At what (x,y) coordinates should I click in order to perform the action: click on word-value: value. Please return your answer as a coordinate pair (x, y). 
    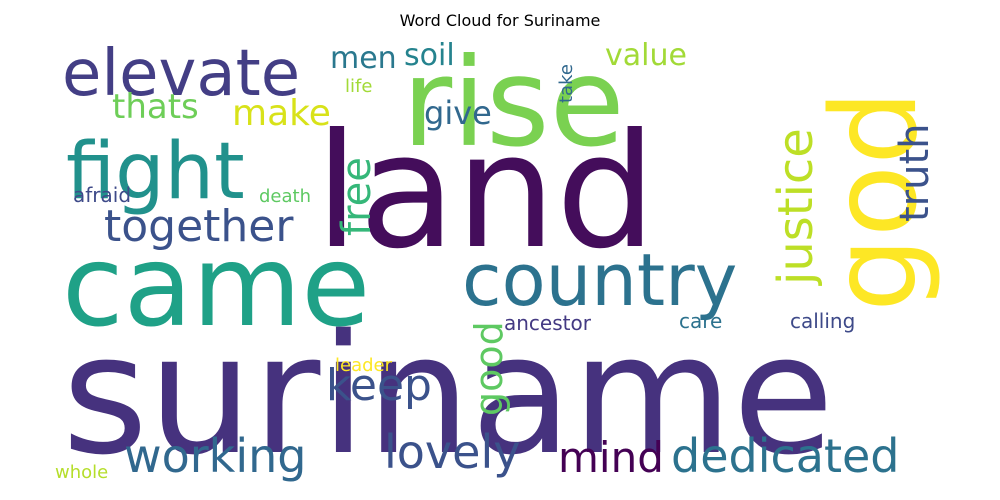
    Looking at the image, I should click on (646, 55).